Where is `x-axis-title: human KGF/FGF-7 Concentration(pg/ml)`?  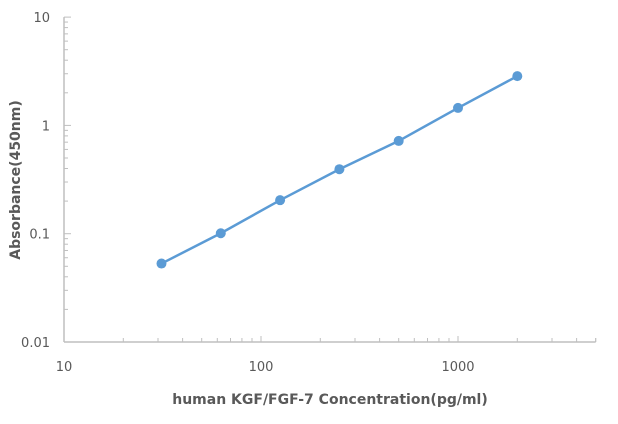 x-axis-title: human KGF/FGF-7 Concentration(pg/ml) is located at coordinates (330, 400).